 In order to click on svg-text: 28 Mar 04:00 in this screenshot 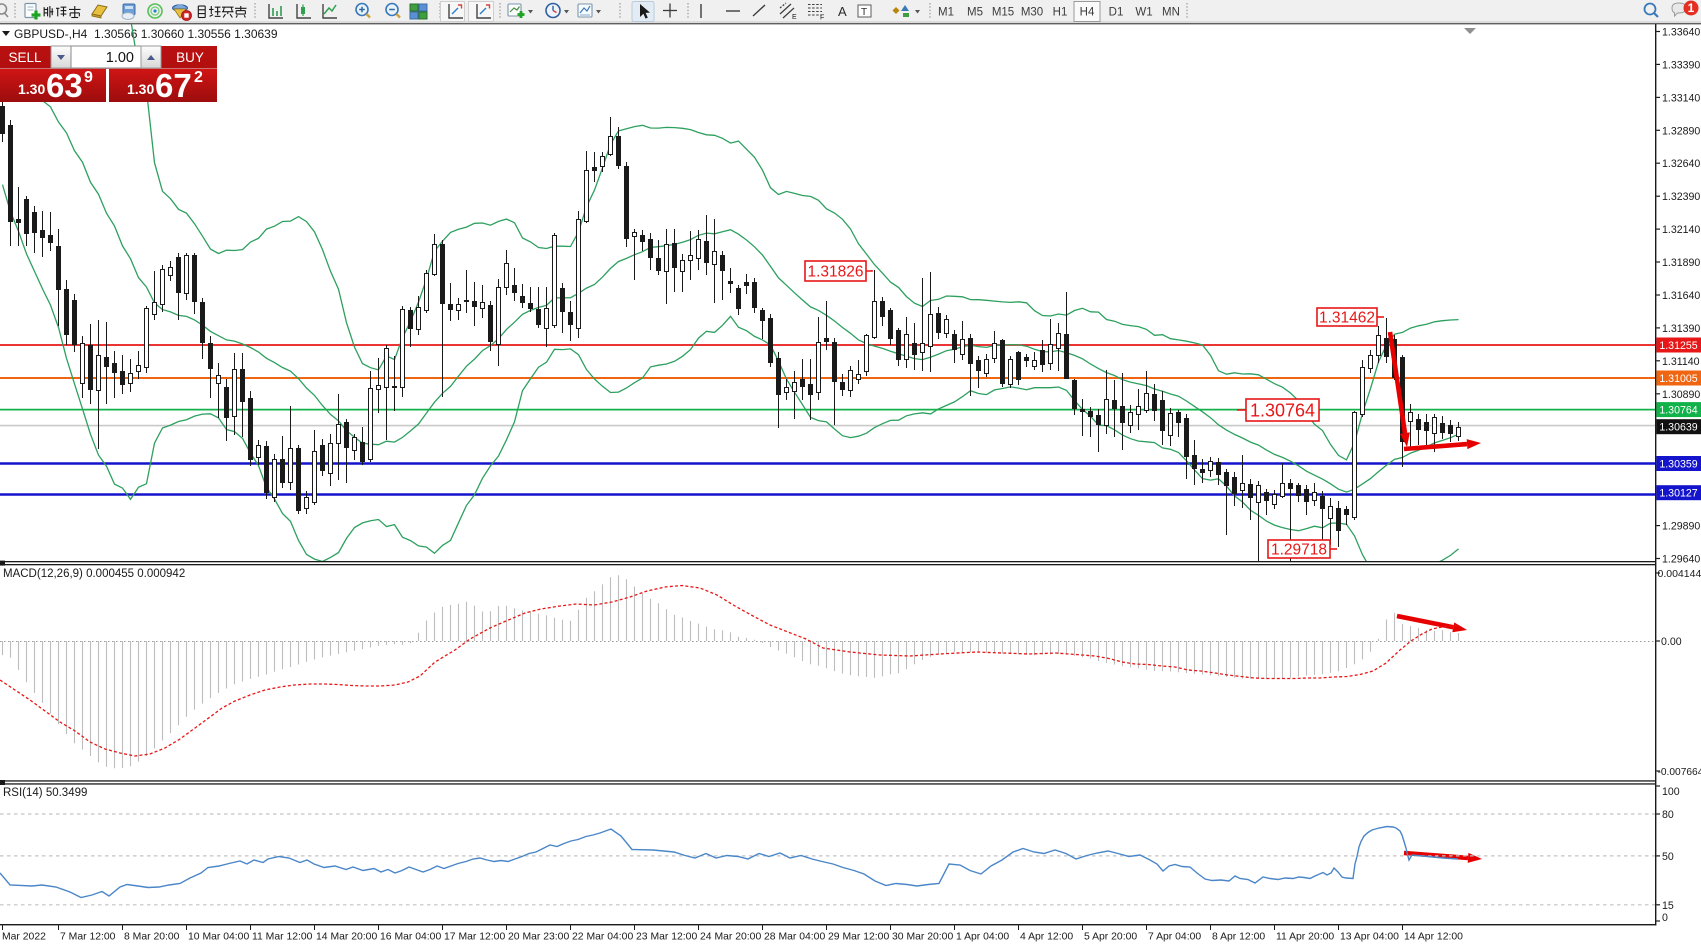, I will do `click(794, 937)`.